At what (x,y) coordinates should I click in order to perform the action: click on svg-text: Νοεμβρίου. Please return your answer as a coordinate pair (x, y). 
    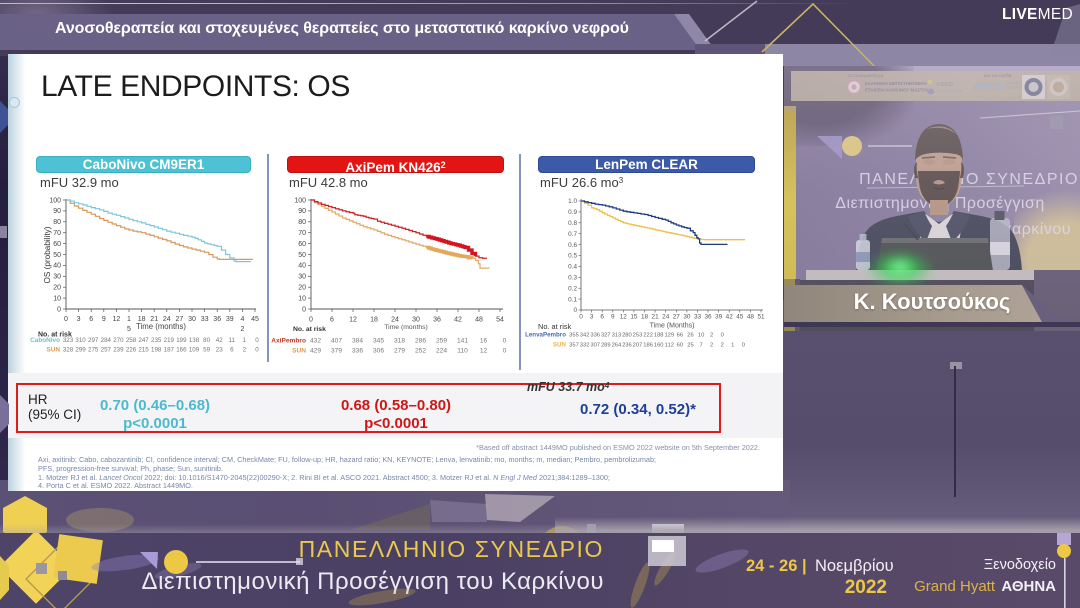
    Looking at the image, I should click on (854, 566).